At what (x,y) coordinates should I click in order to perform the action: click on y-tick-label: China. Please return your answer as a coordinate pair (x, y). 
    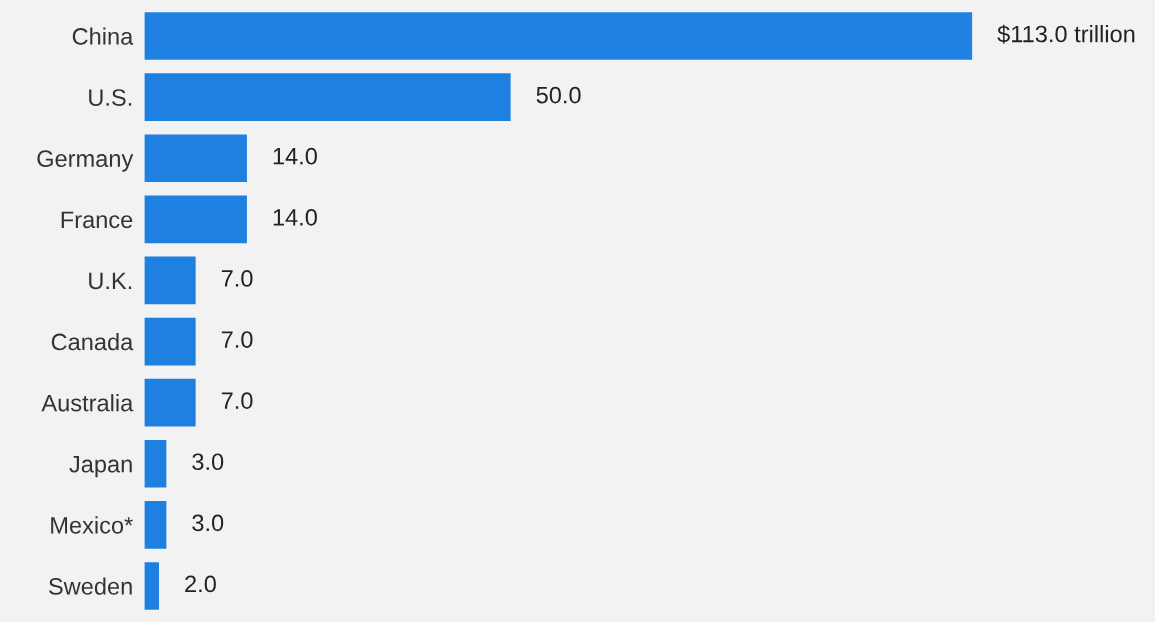
    Looking at the image, I should click on (103, 36).